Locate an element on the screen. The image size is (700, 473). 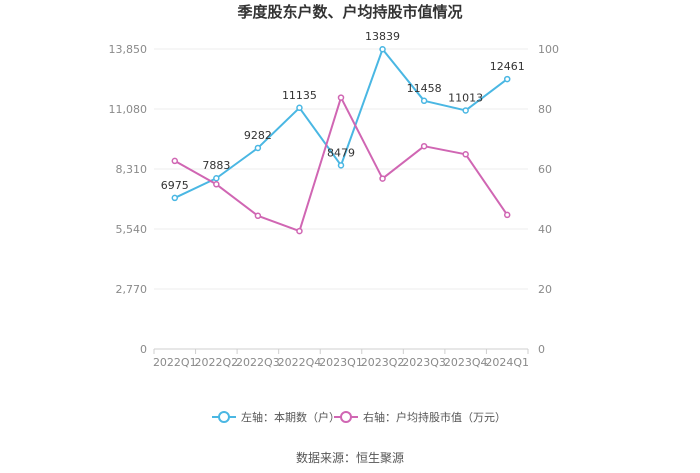
legend-label: 左轴：本期数（户） is located at coordinates (290, 417).